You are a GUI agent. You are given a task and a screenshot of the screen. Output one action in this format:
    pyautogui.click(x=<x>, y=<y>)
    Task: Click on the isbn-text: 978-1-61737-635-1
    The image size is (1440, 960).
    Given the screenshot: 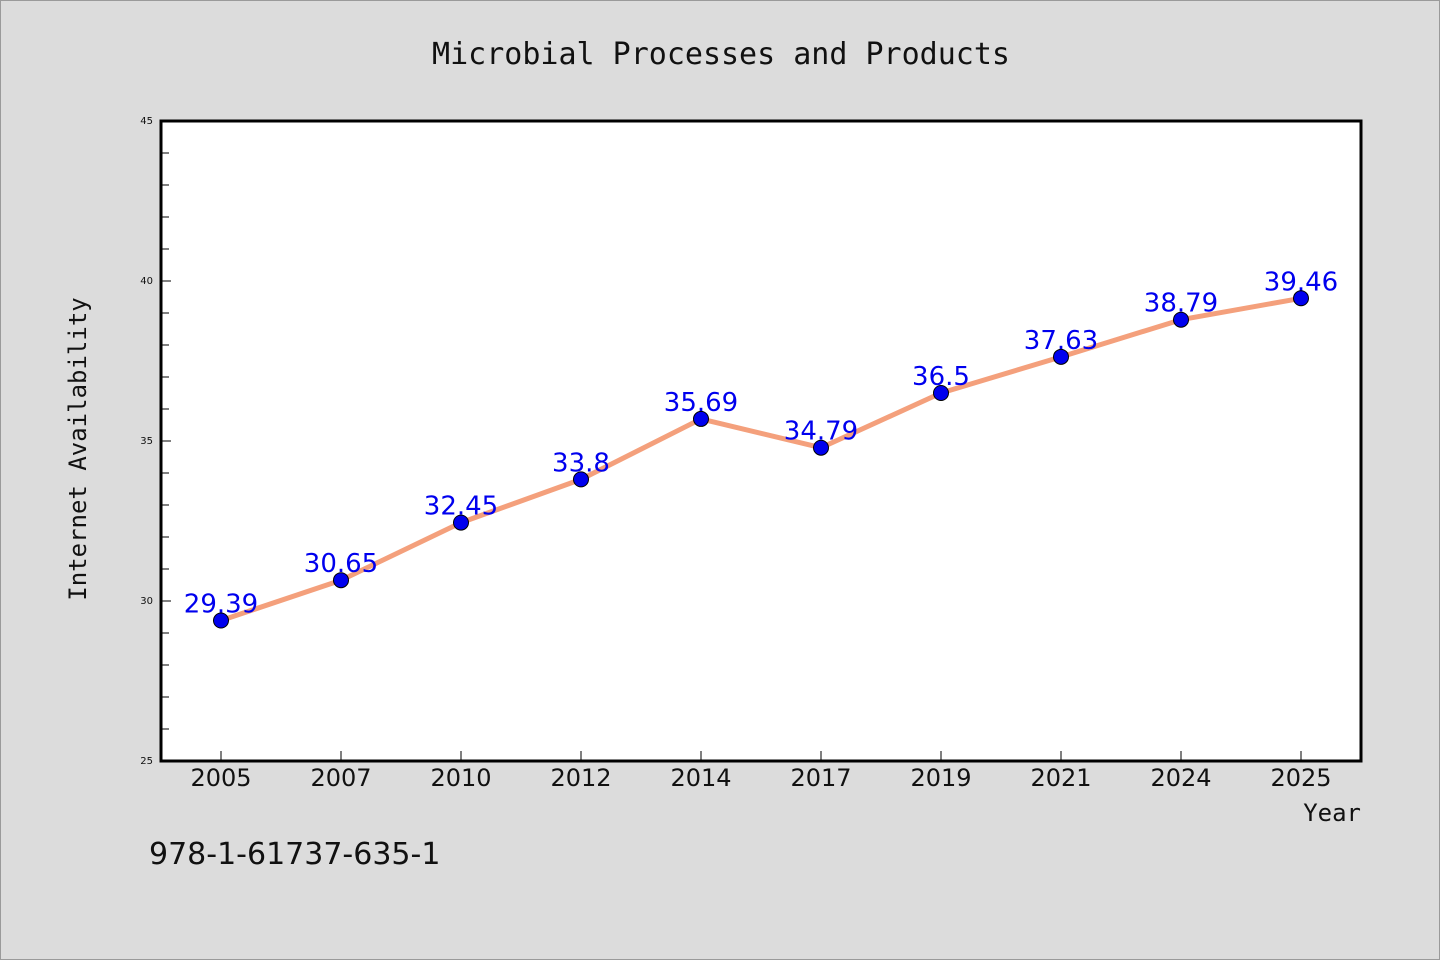 What is the action you would take?
    pyautogui.click(x=294, y=854)
    